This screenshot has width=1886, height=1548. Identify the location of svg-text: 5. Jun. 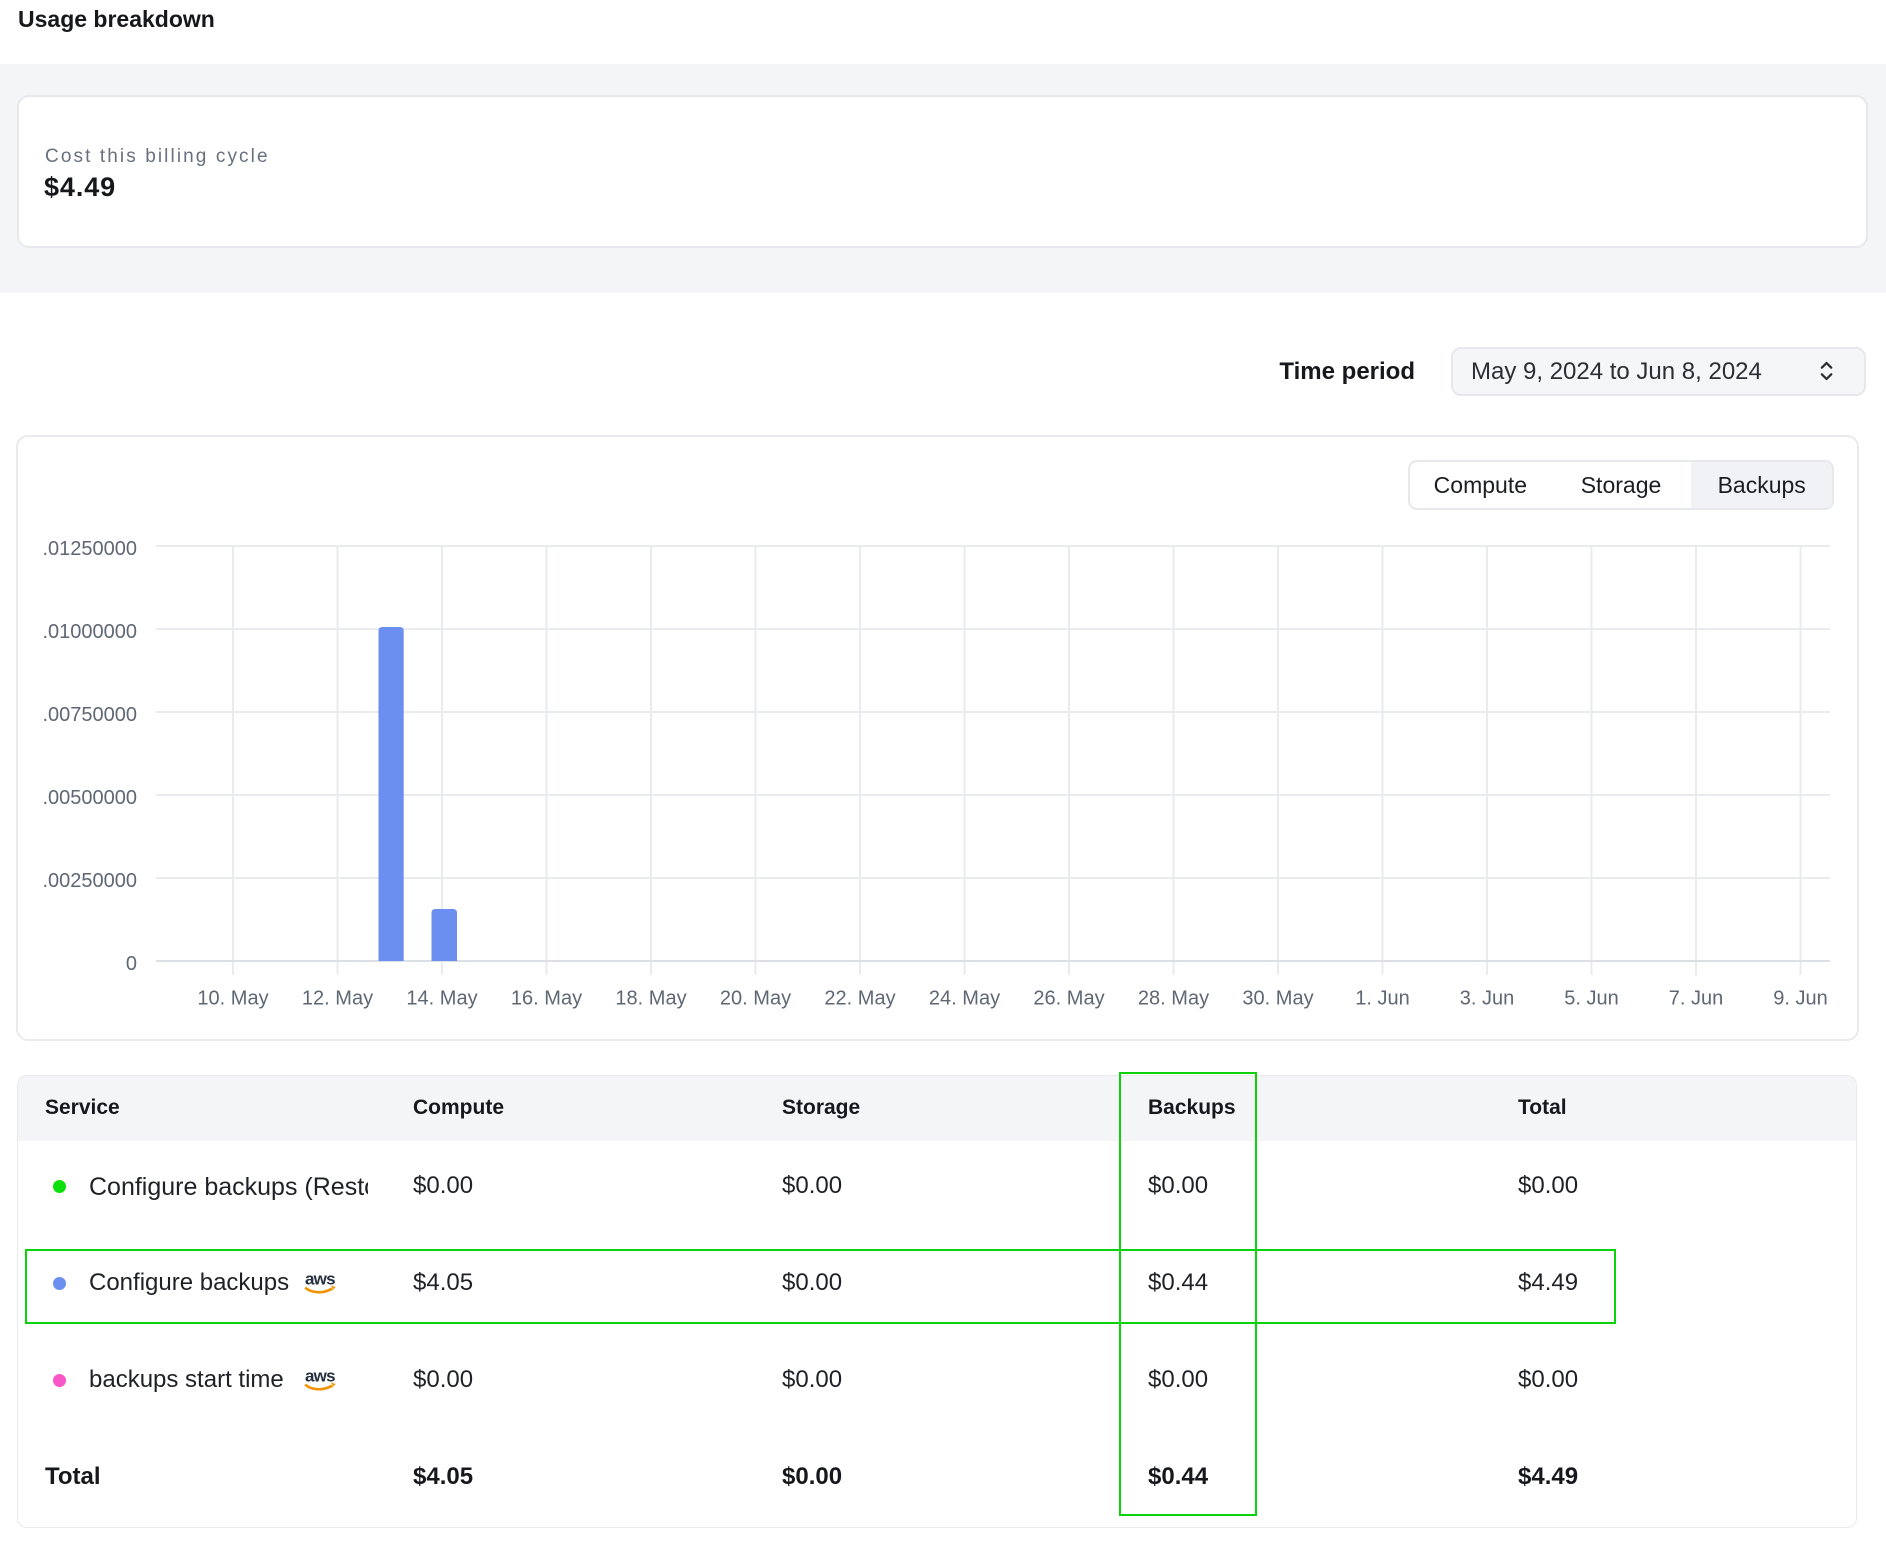
(1591, 999).